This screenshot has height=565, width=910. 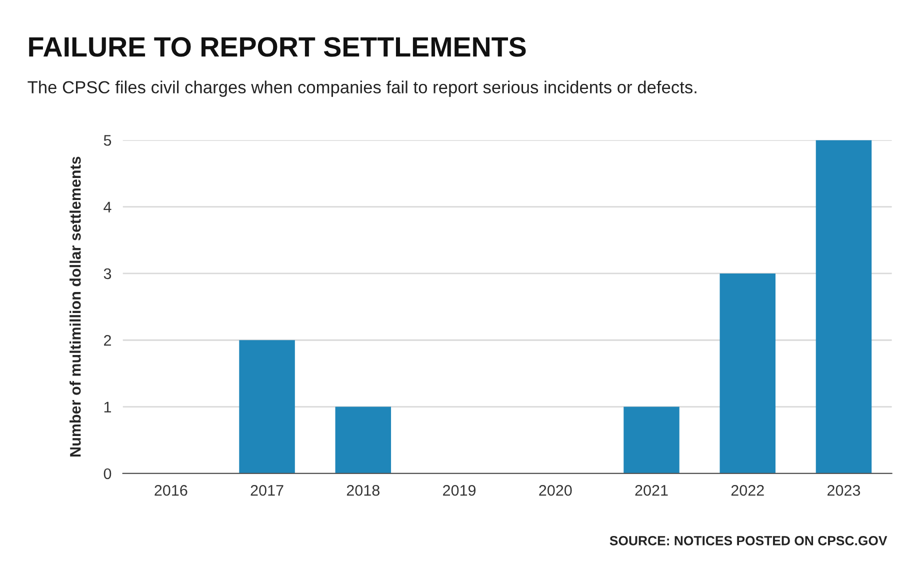 I want to click on y-tick-label: 1, so click(x=107, y=407).